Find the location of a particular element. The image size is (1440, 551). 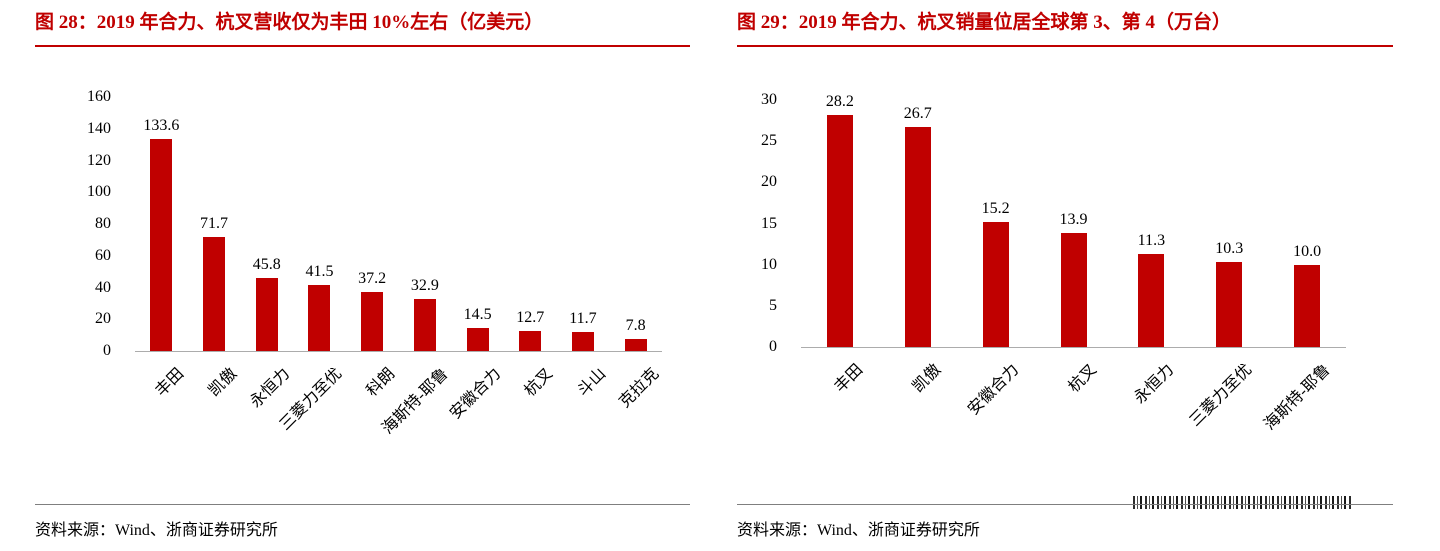

bar-value-label: 32.9 is located at coordinates (424, 285).